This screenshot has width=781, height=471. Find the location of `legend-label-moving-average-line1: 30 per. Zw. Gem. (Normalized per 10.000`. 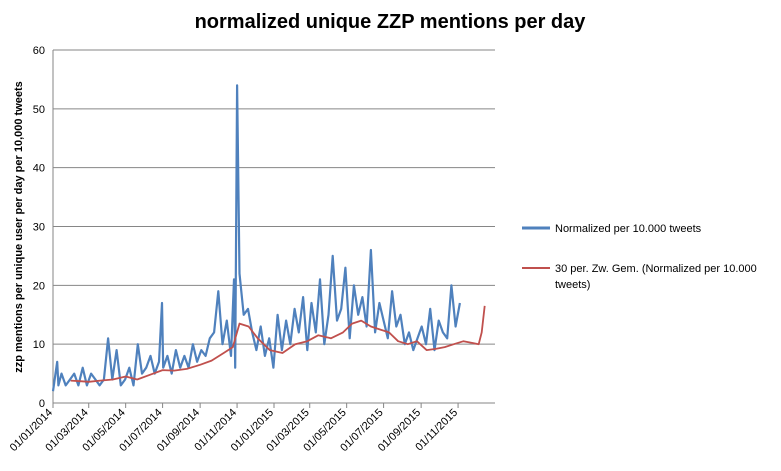

legend-label-moving-average-line1: 30 per. Zw. Gem. (Normalized per 10.000 is located at coordinates (656, 269).